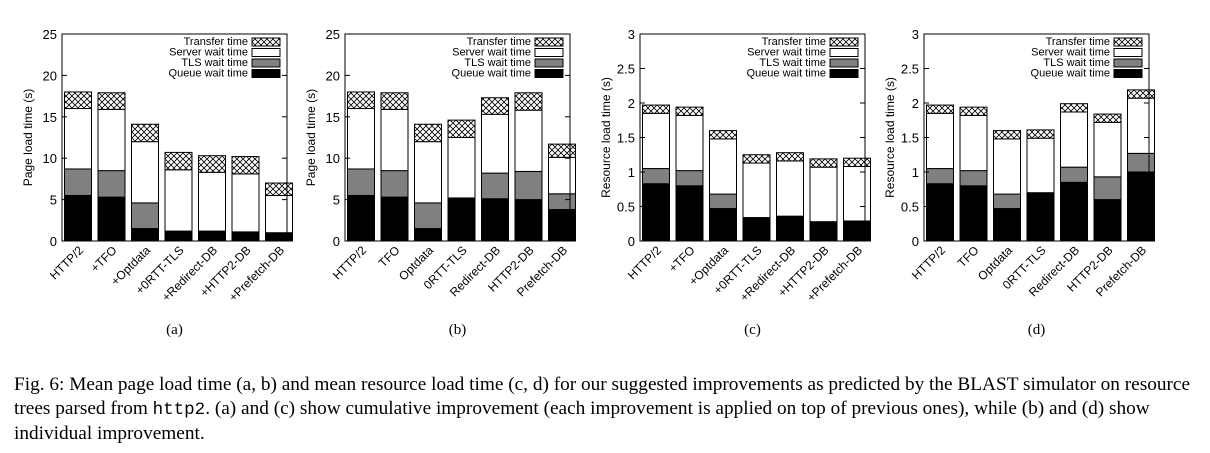 This screenshot has width=1210, height=453. I want to click on y-tick-label: 20, so click(333, 75).